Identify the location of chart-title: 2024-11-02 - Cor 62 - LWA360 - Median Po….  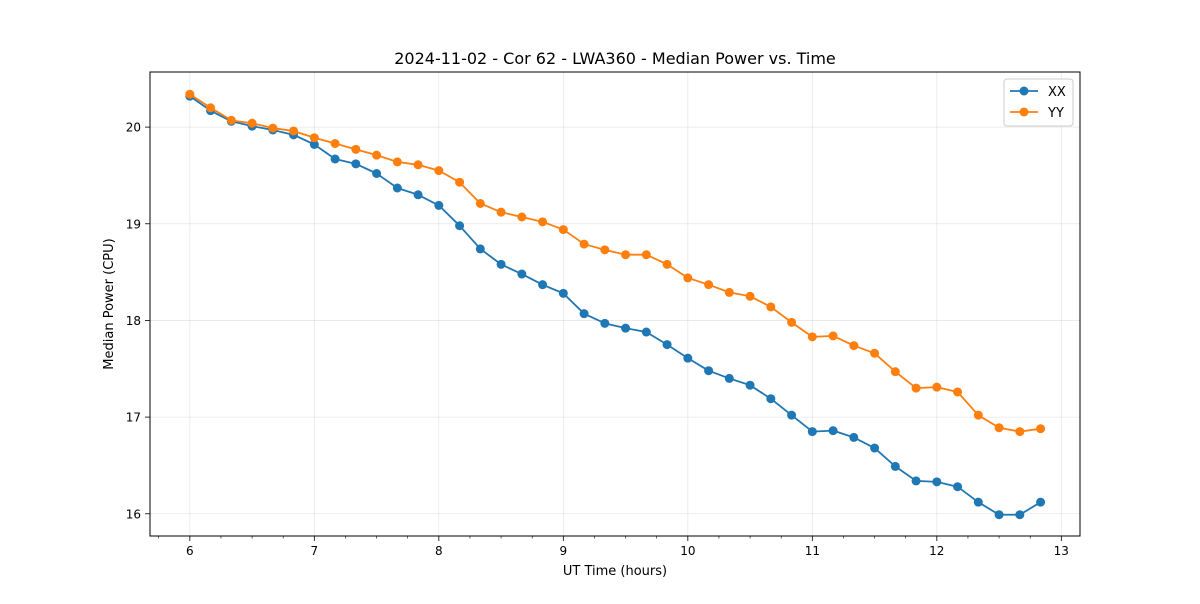
(615, 58).